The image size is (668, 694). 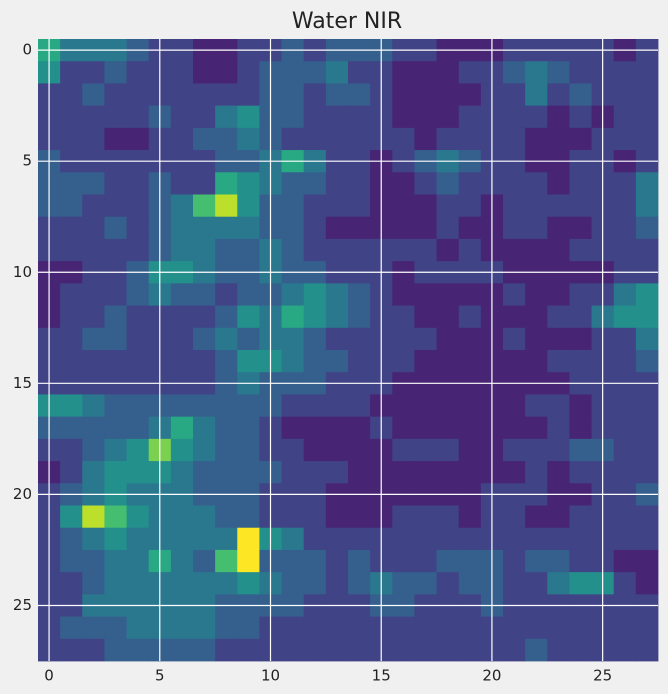 What do you see at coordinates (347, 21) in the screenshot?
I see `chart-title: Water NIR` at bounding box center [347, 21].